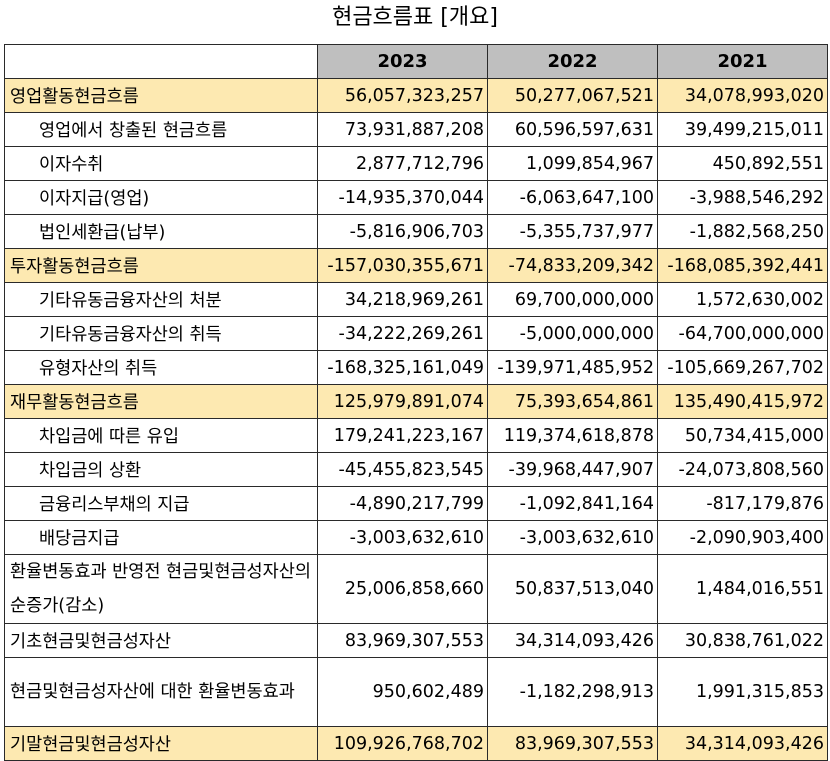  Describe the element at coordinates (742, 129) in the screenshot. I see `value-2021: 39,499,215,011` at that location.